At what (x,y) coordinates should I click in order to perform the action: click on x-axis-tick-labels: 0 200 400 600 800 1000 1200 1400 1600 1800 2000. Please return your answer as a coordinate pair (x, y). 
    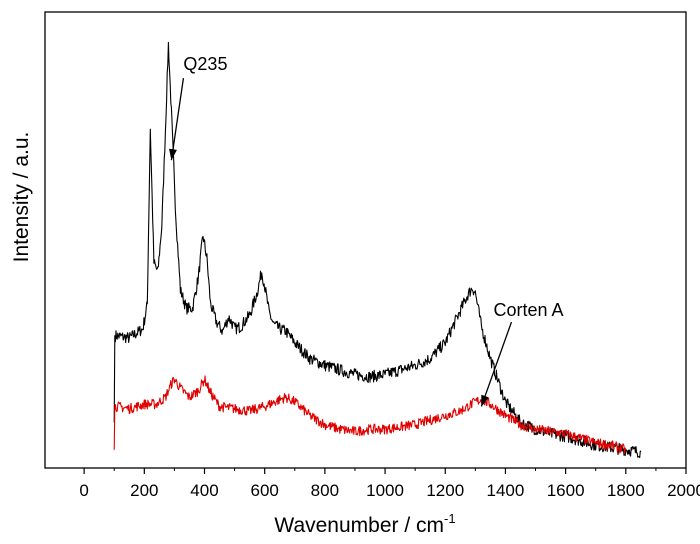
    Looking at the image, I should click on (389, 490).